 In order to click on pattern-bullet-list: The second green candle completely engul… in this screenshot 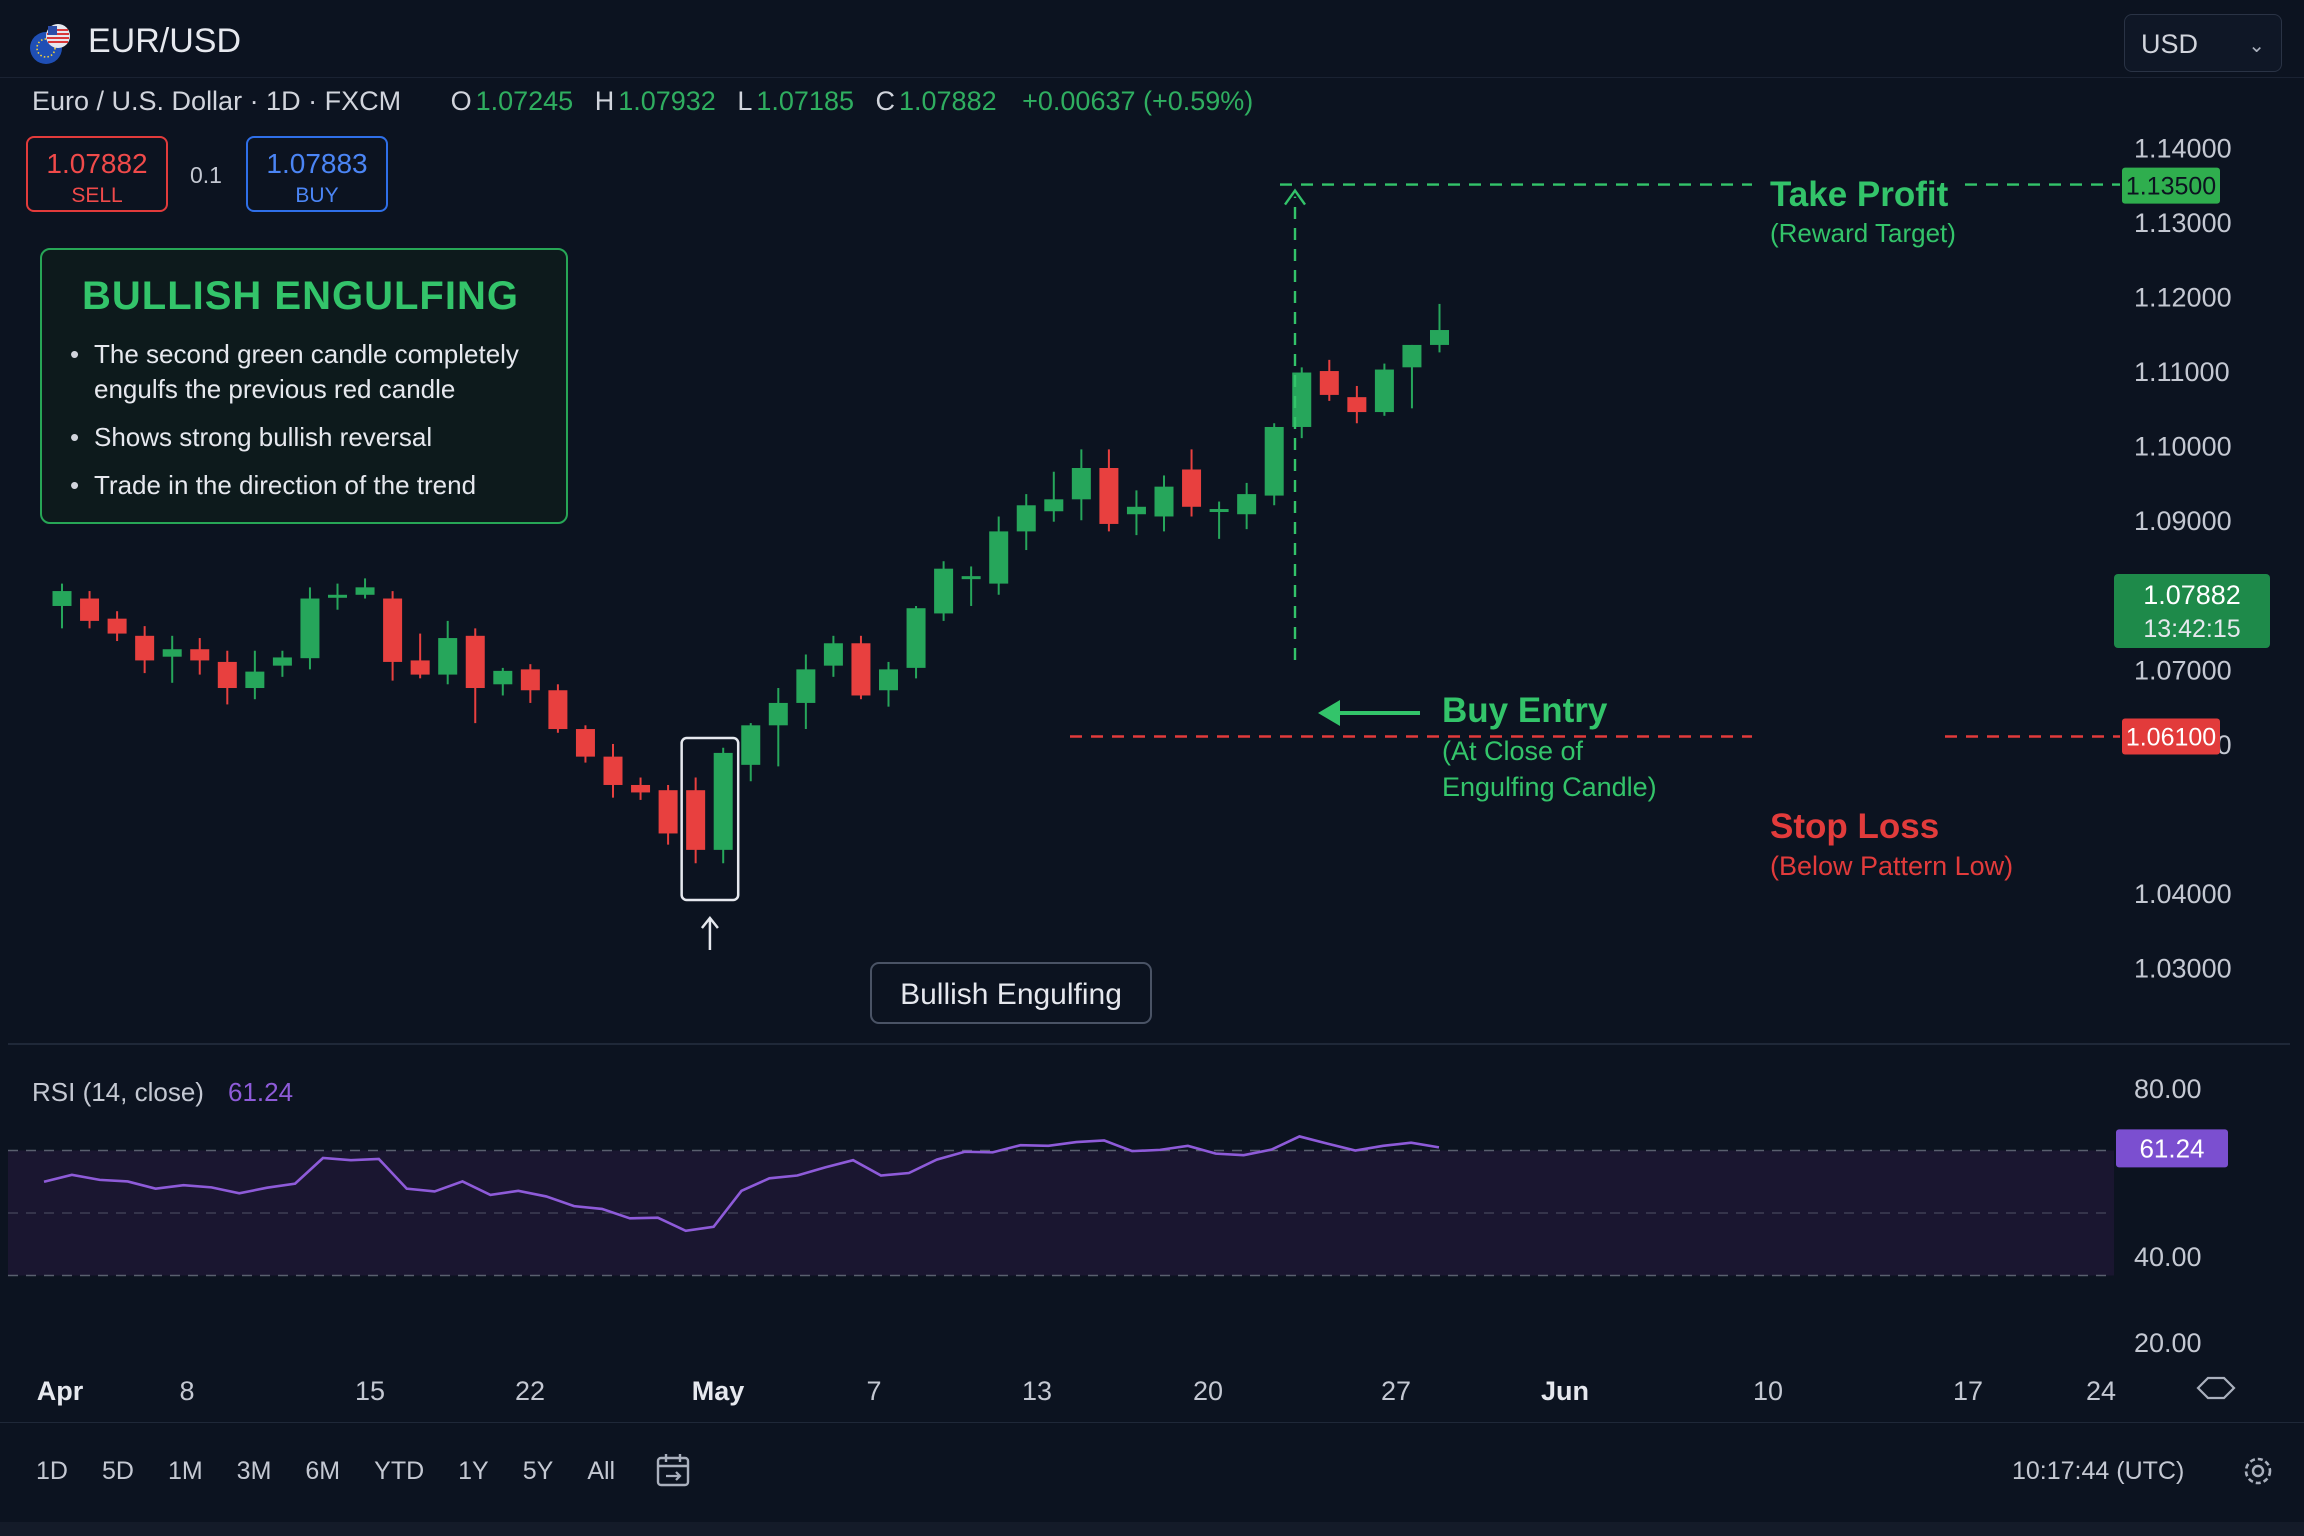, I will do `click(318, 420)`.